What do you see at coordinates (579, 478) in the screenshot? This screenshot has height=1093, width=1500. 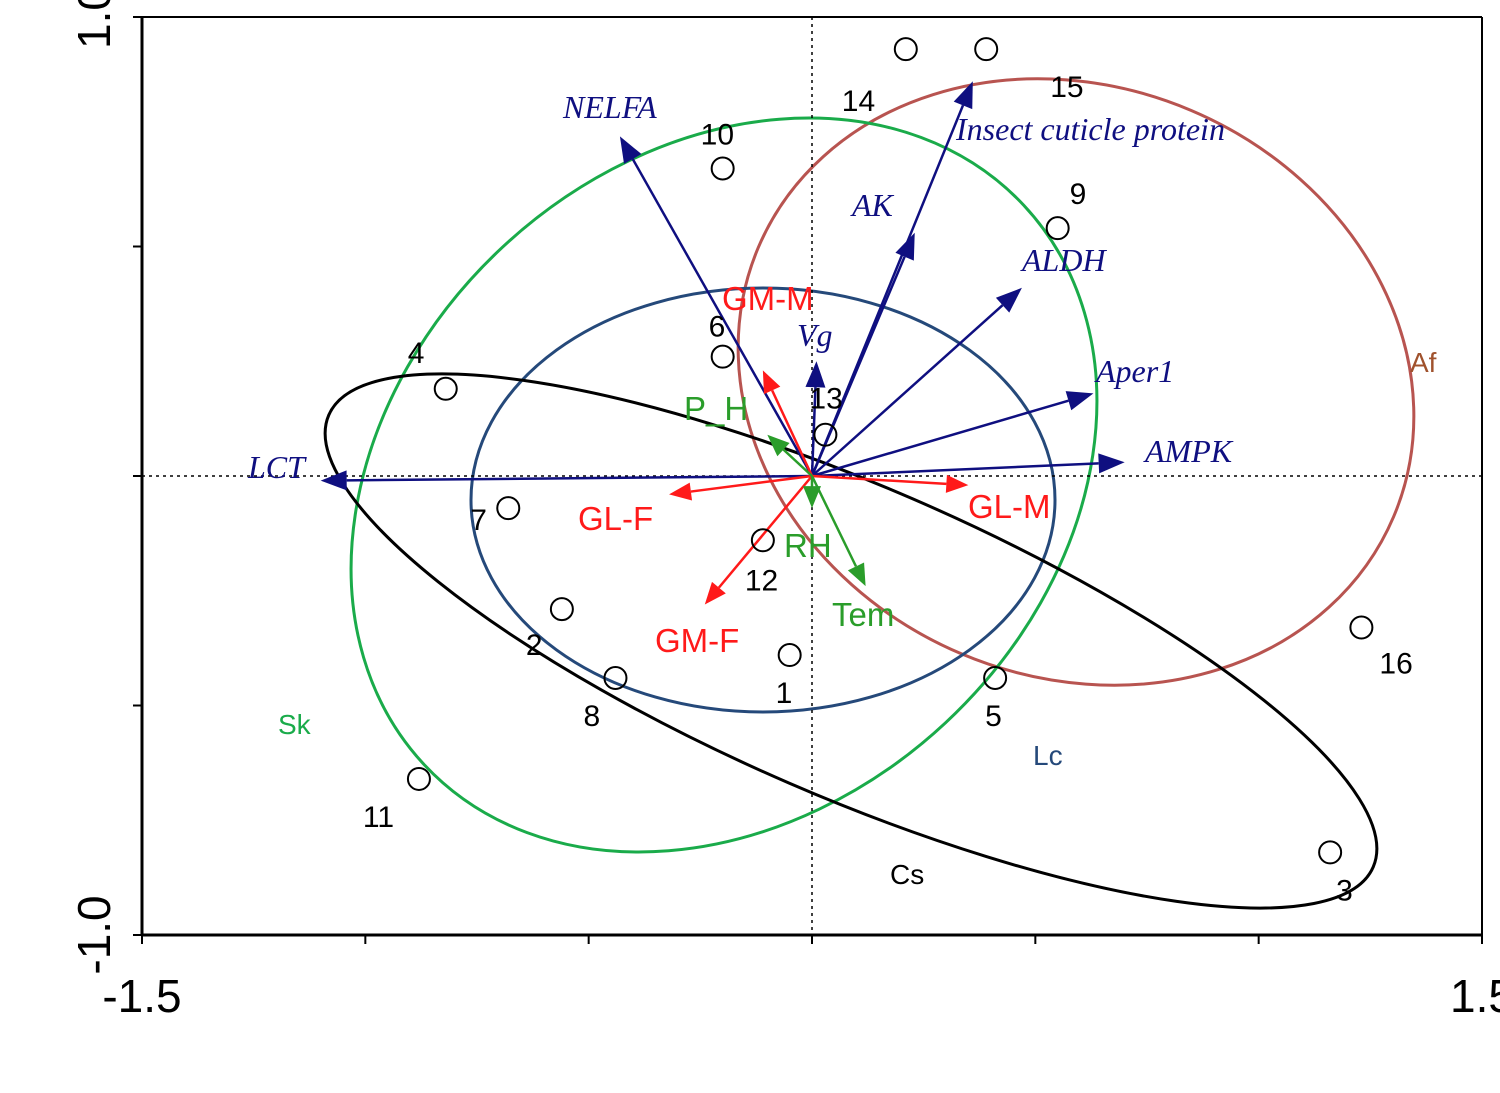 I see `vector-lct` at bounding box center [579, 478].